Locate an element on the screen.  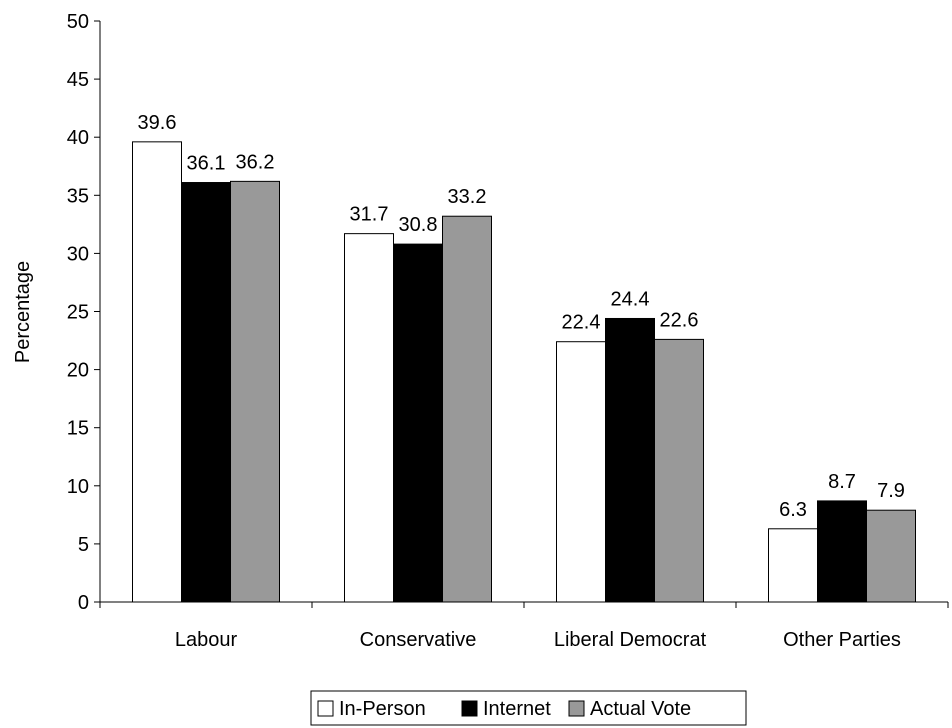
legend-label: In-Person is located at coordinates (382, 709).